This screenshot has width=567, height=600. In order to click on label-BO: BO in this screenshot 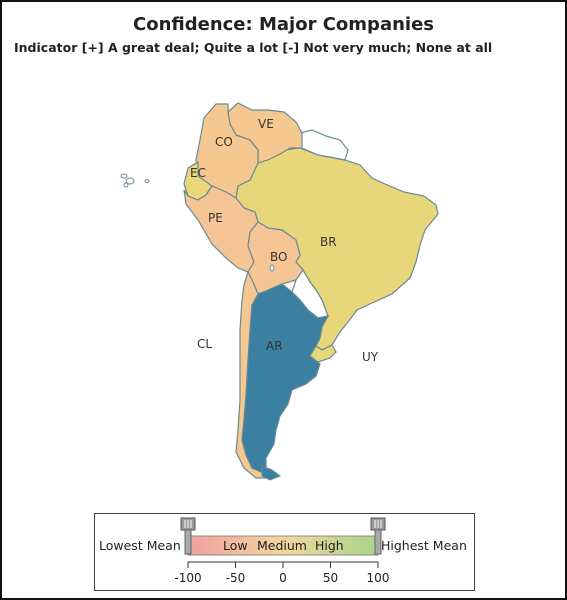, I will do `click(278, 257)`.